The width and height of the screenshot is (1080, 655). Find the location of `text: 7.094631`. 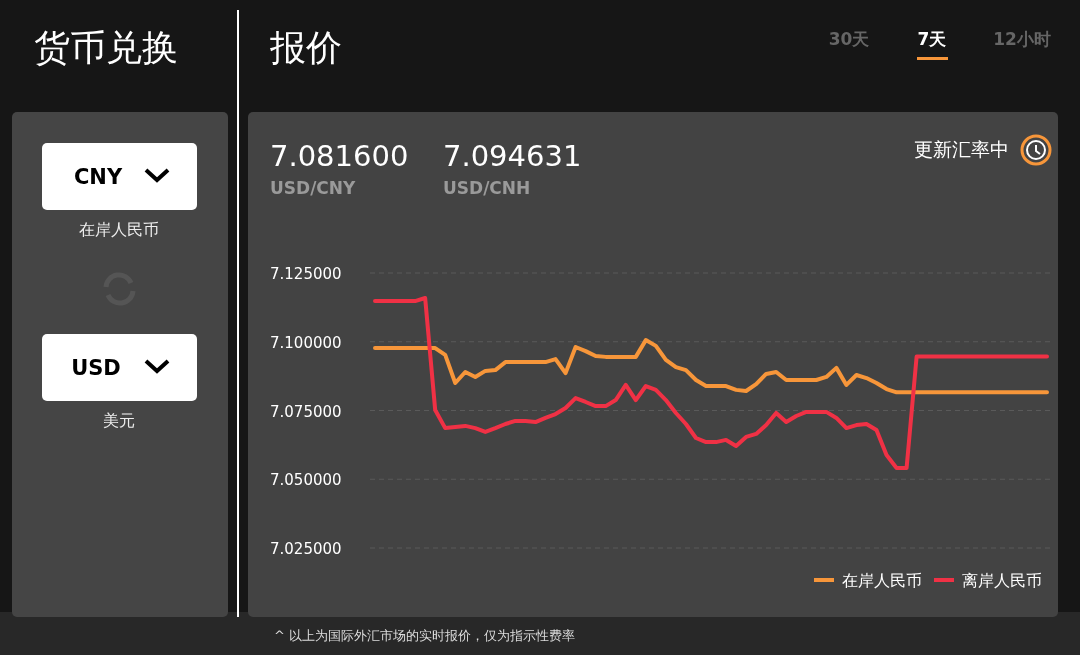

text: 7.094631 is located at coordinates (512, 156).